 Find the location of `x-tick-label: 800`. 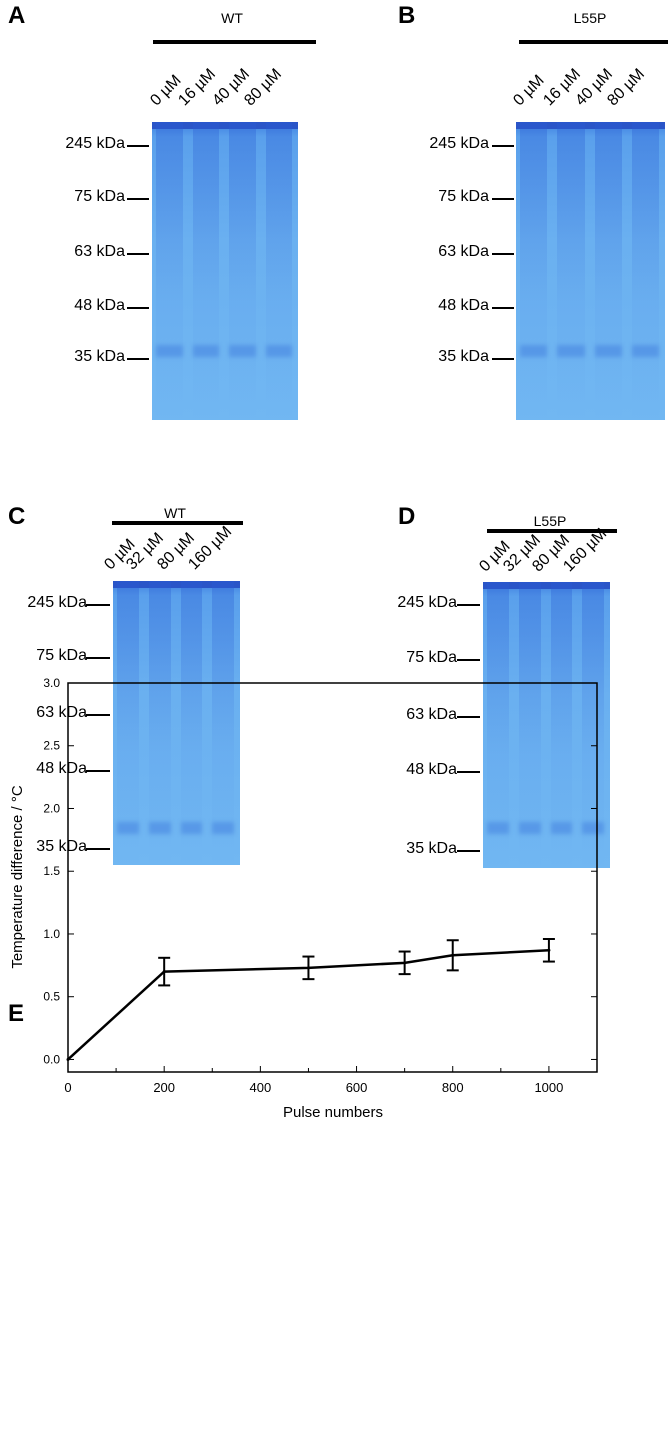

x-tick-label: 800 is located at coordinates (453, 1087).